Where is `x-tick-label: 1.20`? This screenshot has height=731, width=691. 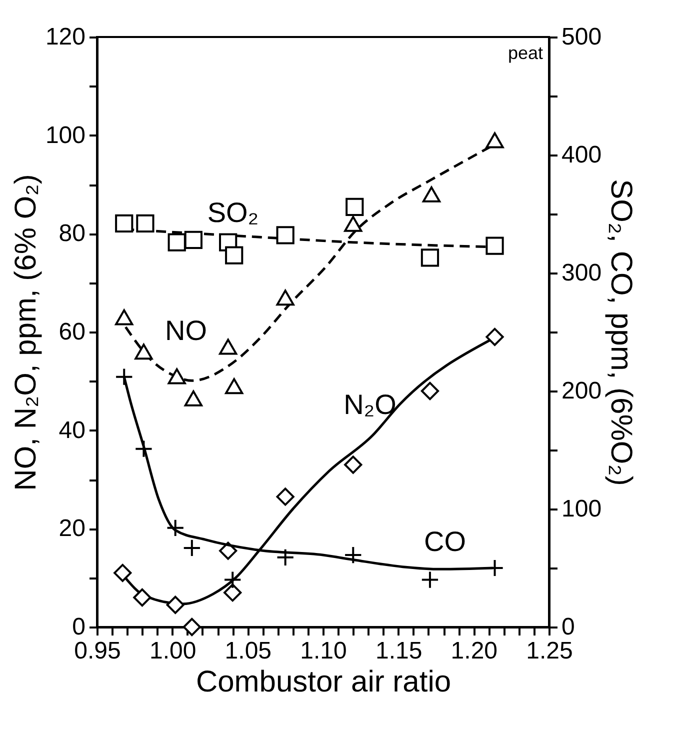 x-tick-label: 1.20 is located at coordinates (474, 651).